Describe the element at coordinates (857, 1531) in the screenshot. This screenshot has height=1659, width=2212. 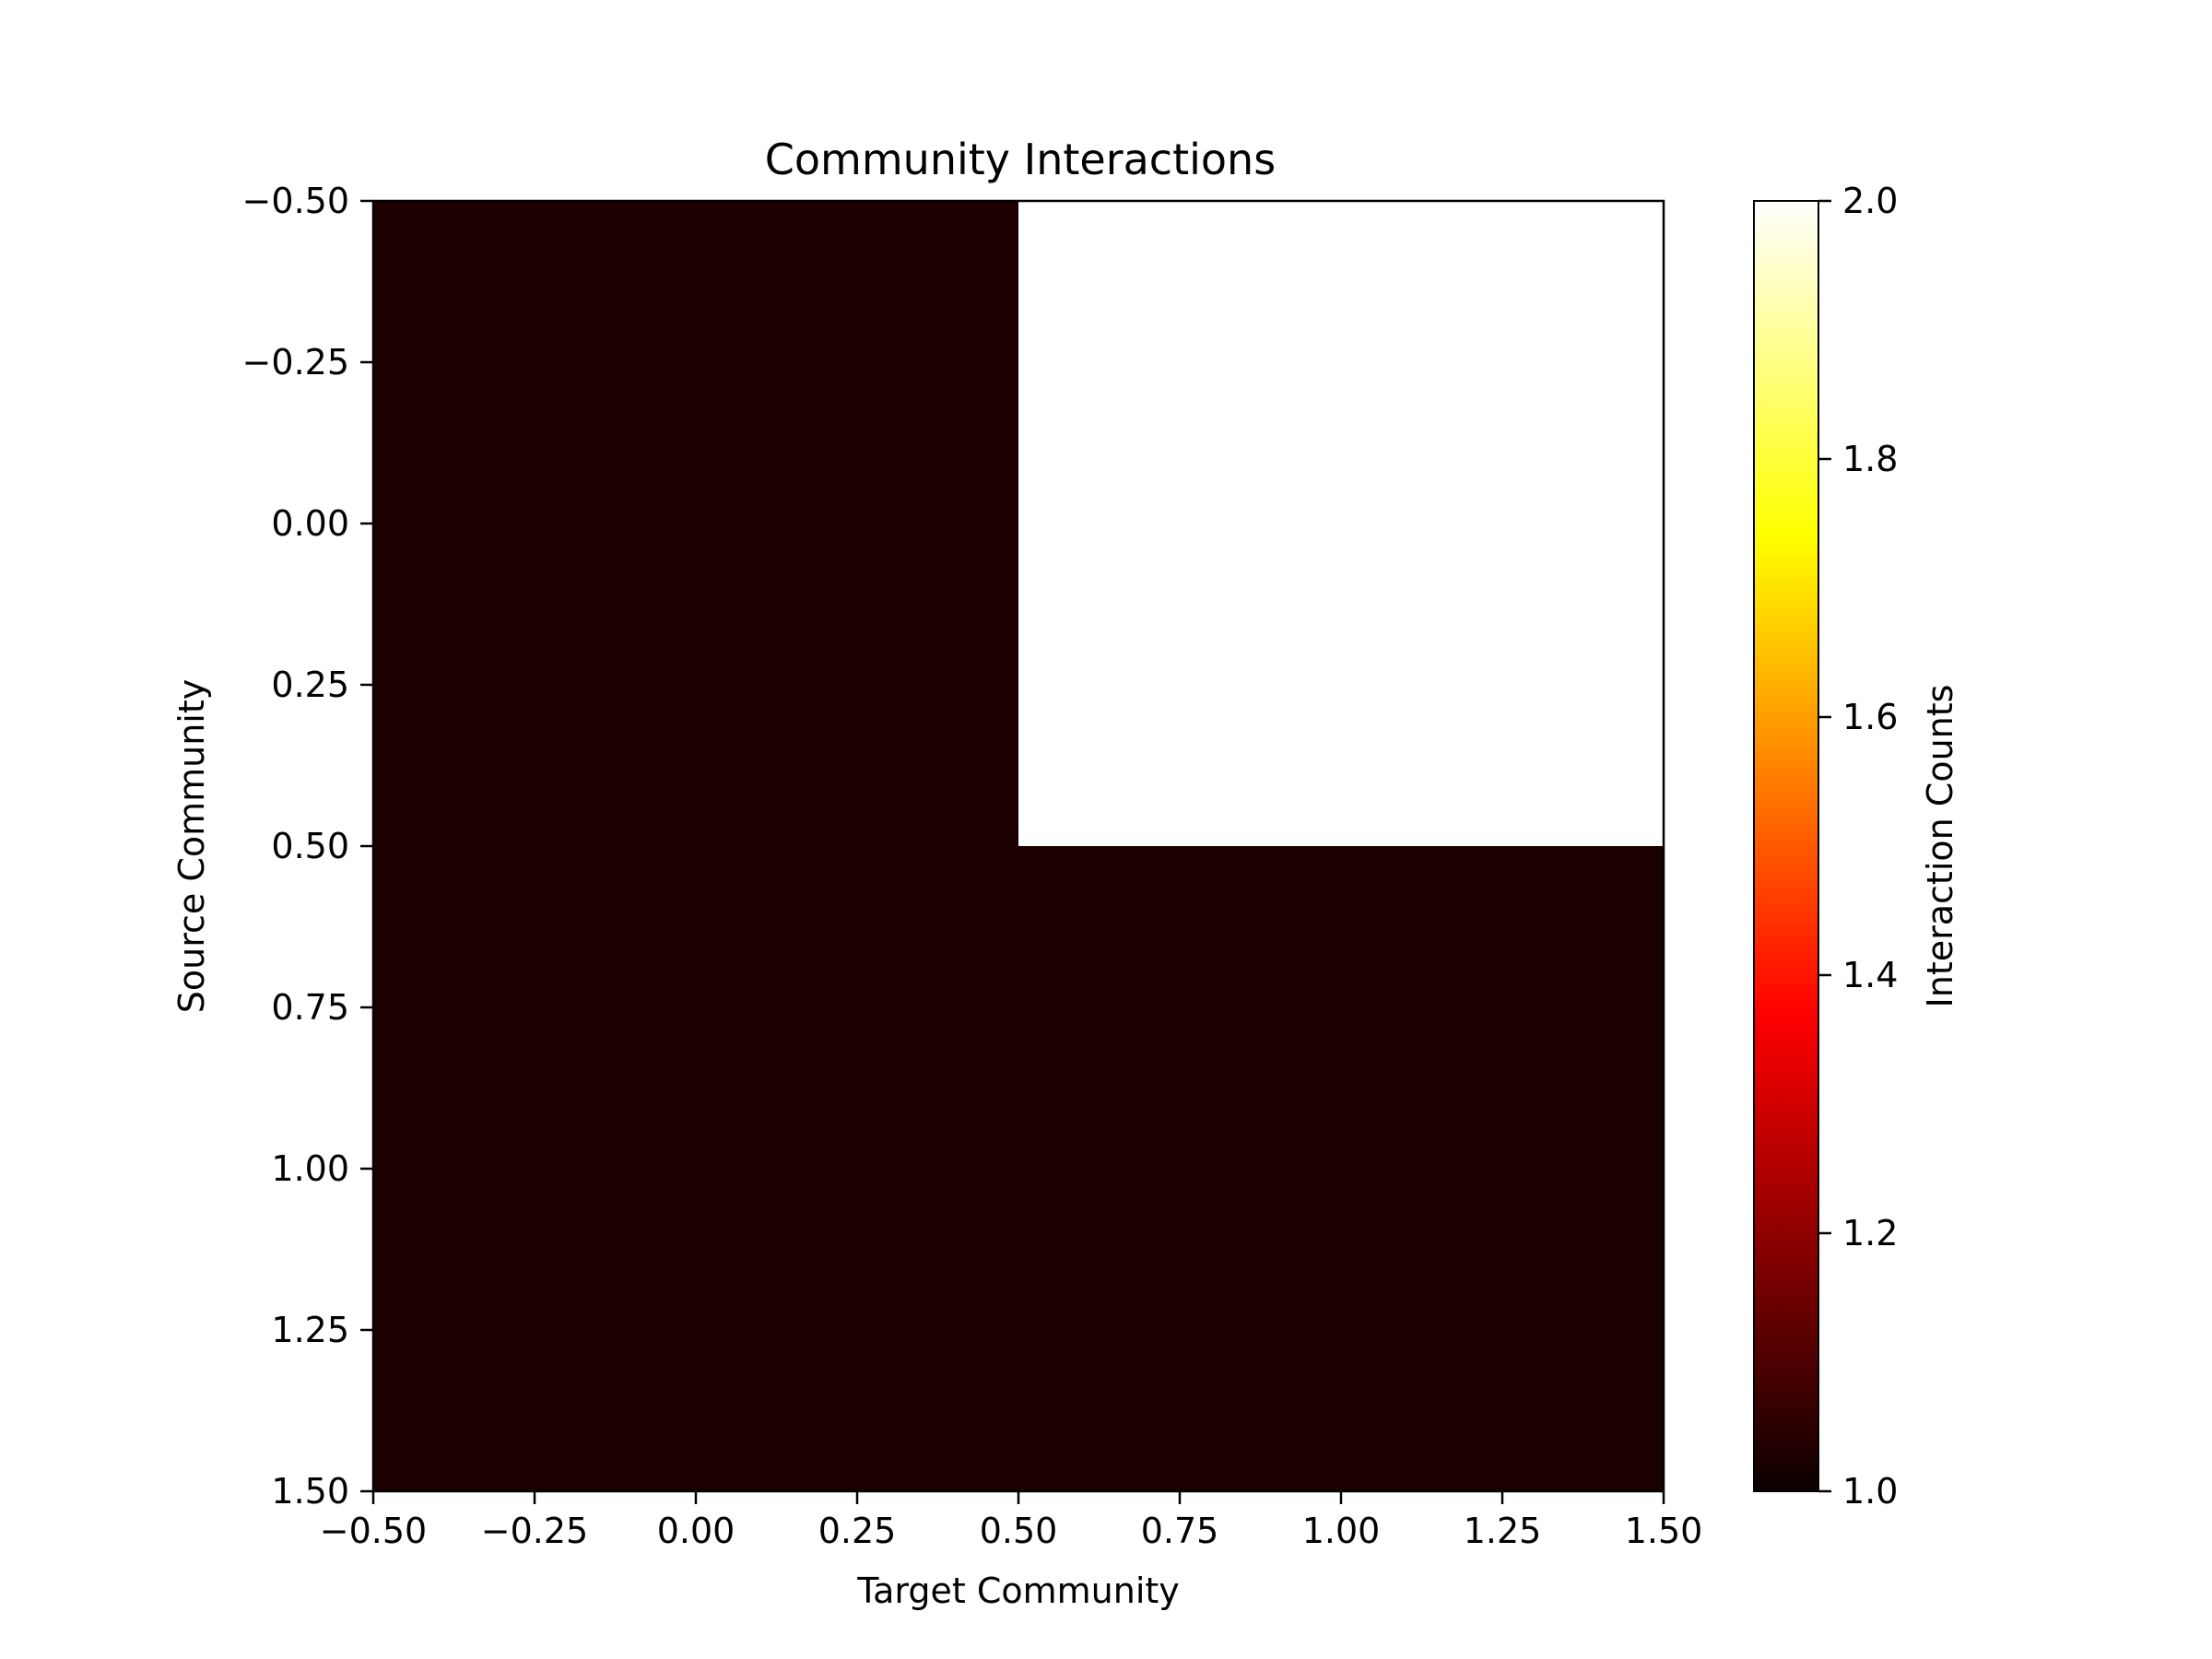
I see `x-tick-label: 0.25` at that location.